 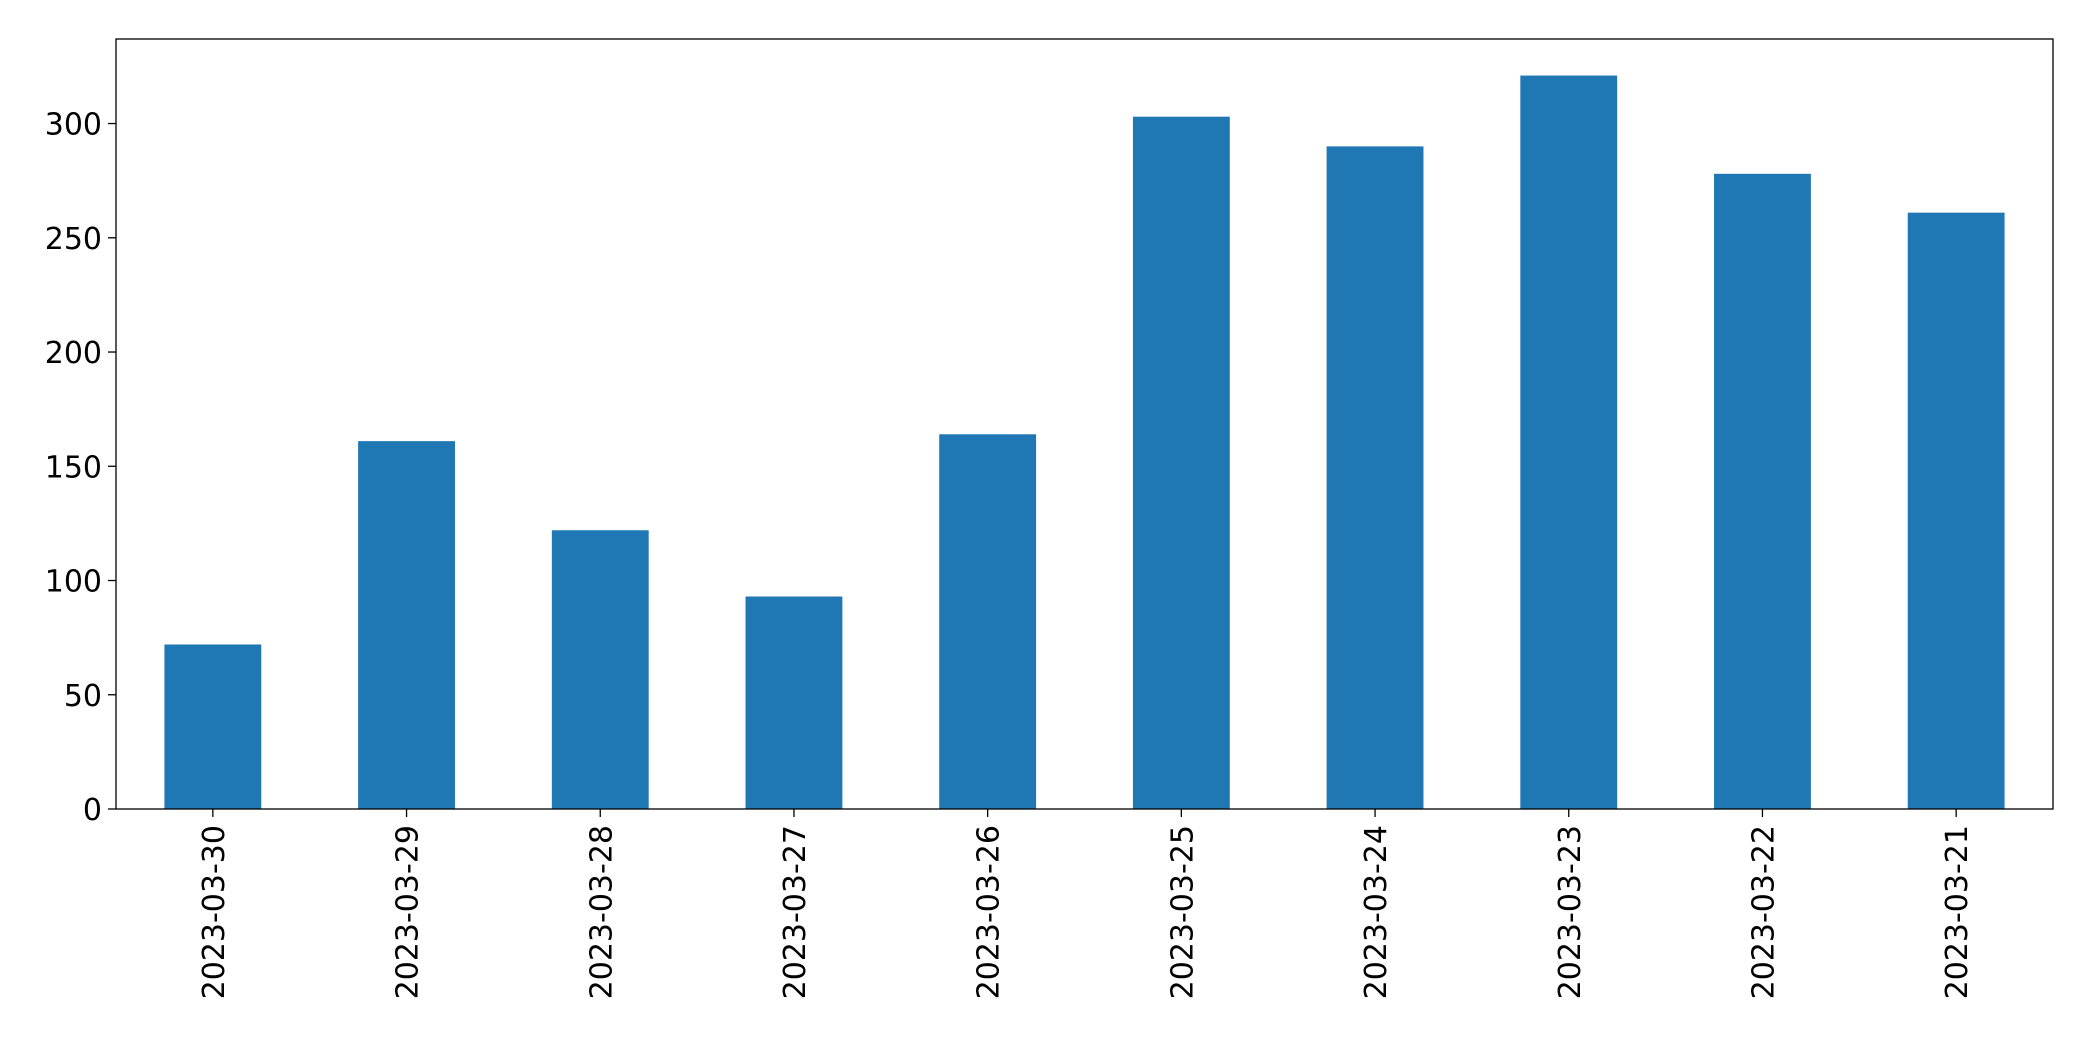 What do you see at coordinates (73, 125) in the screenshot?
I see `y-tick-label: 300` at bounding box center [73, 125].